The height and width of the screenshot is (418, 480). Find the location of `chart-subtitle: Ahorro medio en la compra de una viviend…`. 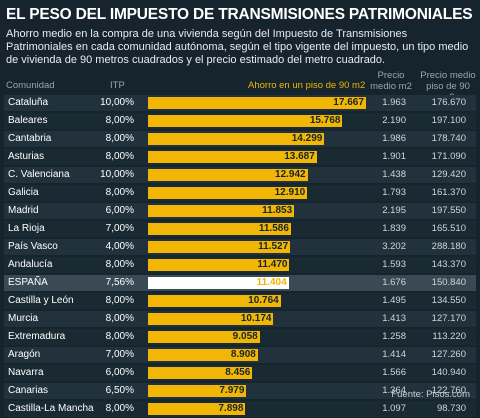

chart-subtitle: Ahorro medio en la compra de una viviend… is located at coordinates (237, 47).